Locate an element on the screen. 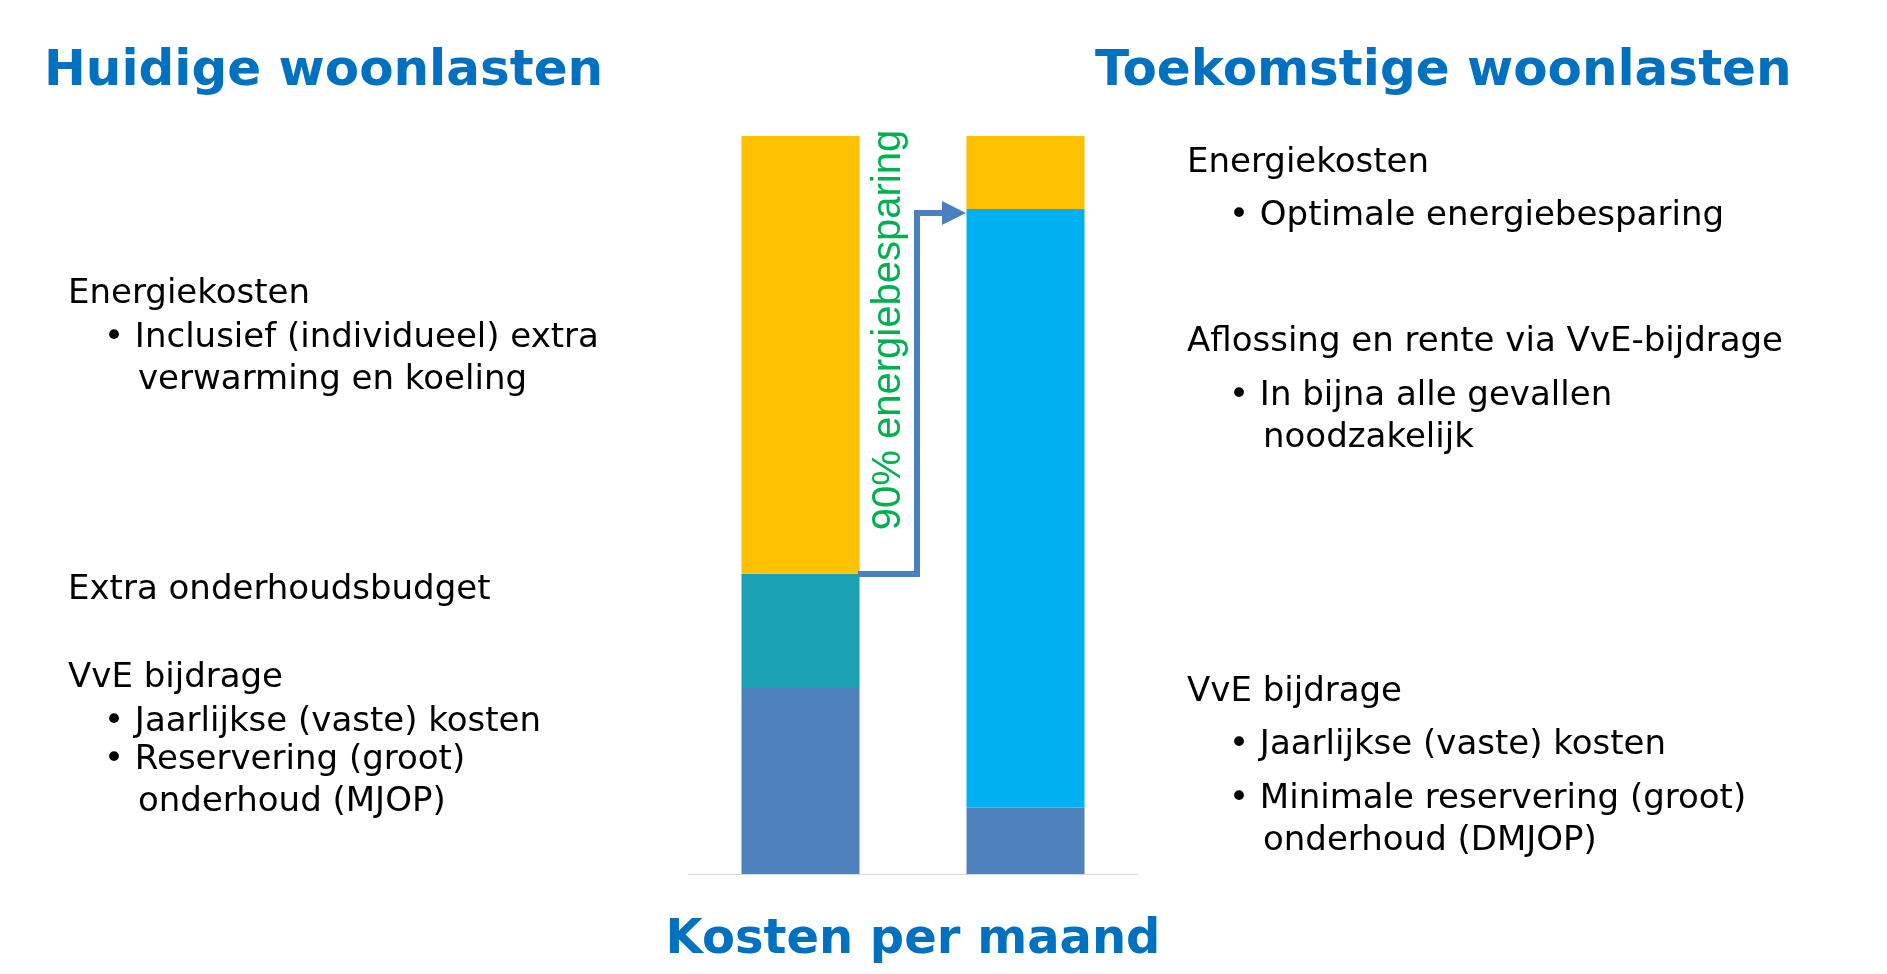  text: Aflossing en rente via VvE-bijdrage is located at coordinates (1485, 339).